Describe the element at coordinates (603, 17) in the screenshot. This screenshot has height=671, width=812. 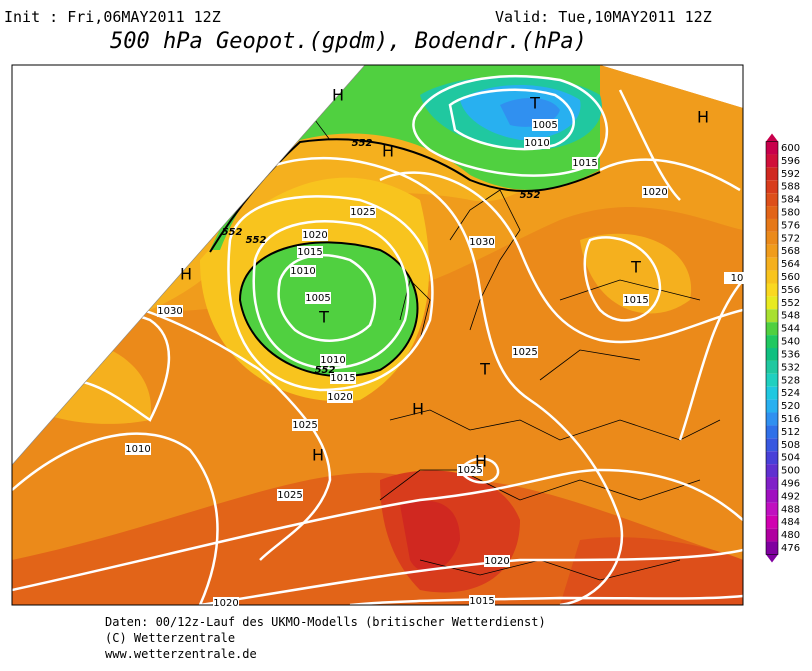
I see `valid-time: Valid: Tue,10MAY2011 12Z` at that location.